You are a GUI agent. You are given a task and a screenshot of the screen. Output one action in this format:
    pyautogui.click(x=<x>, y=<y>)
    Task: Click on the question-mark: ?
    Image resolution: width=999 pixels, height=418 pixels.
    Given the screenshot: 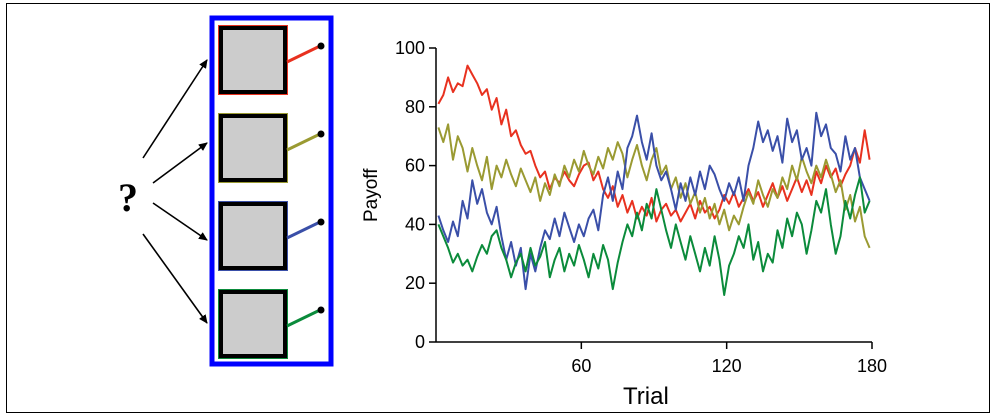 What is the action you would take?
    pyautogui.click(x=128, y=197)
    